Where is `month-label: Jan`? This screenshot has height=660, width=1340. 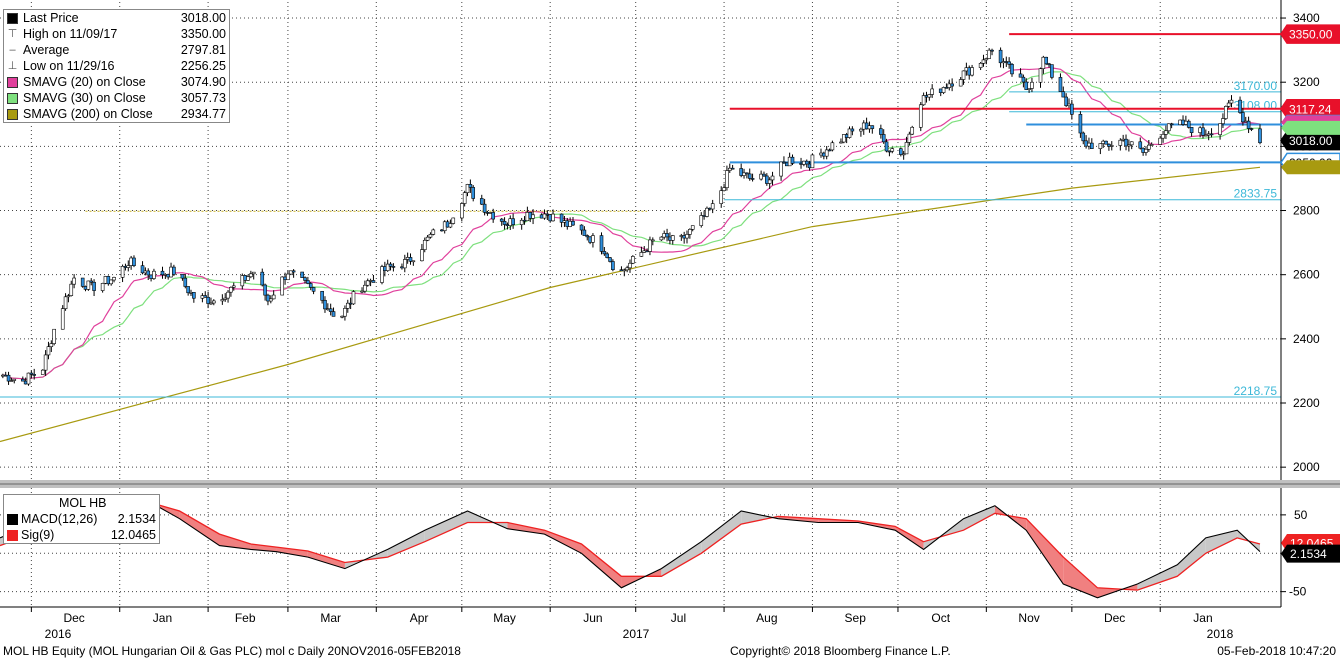
month-label: Jan is located at coordinates (162, 618).